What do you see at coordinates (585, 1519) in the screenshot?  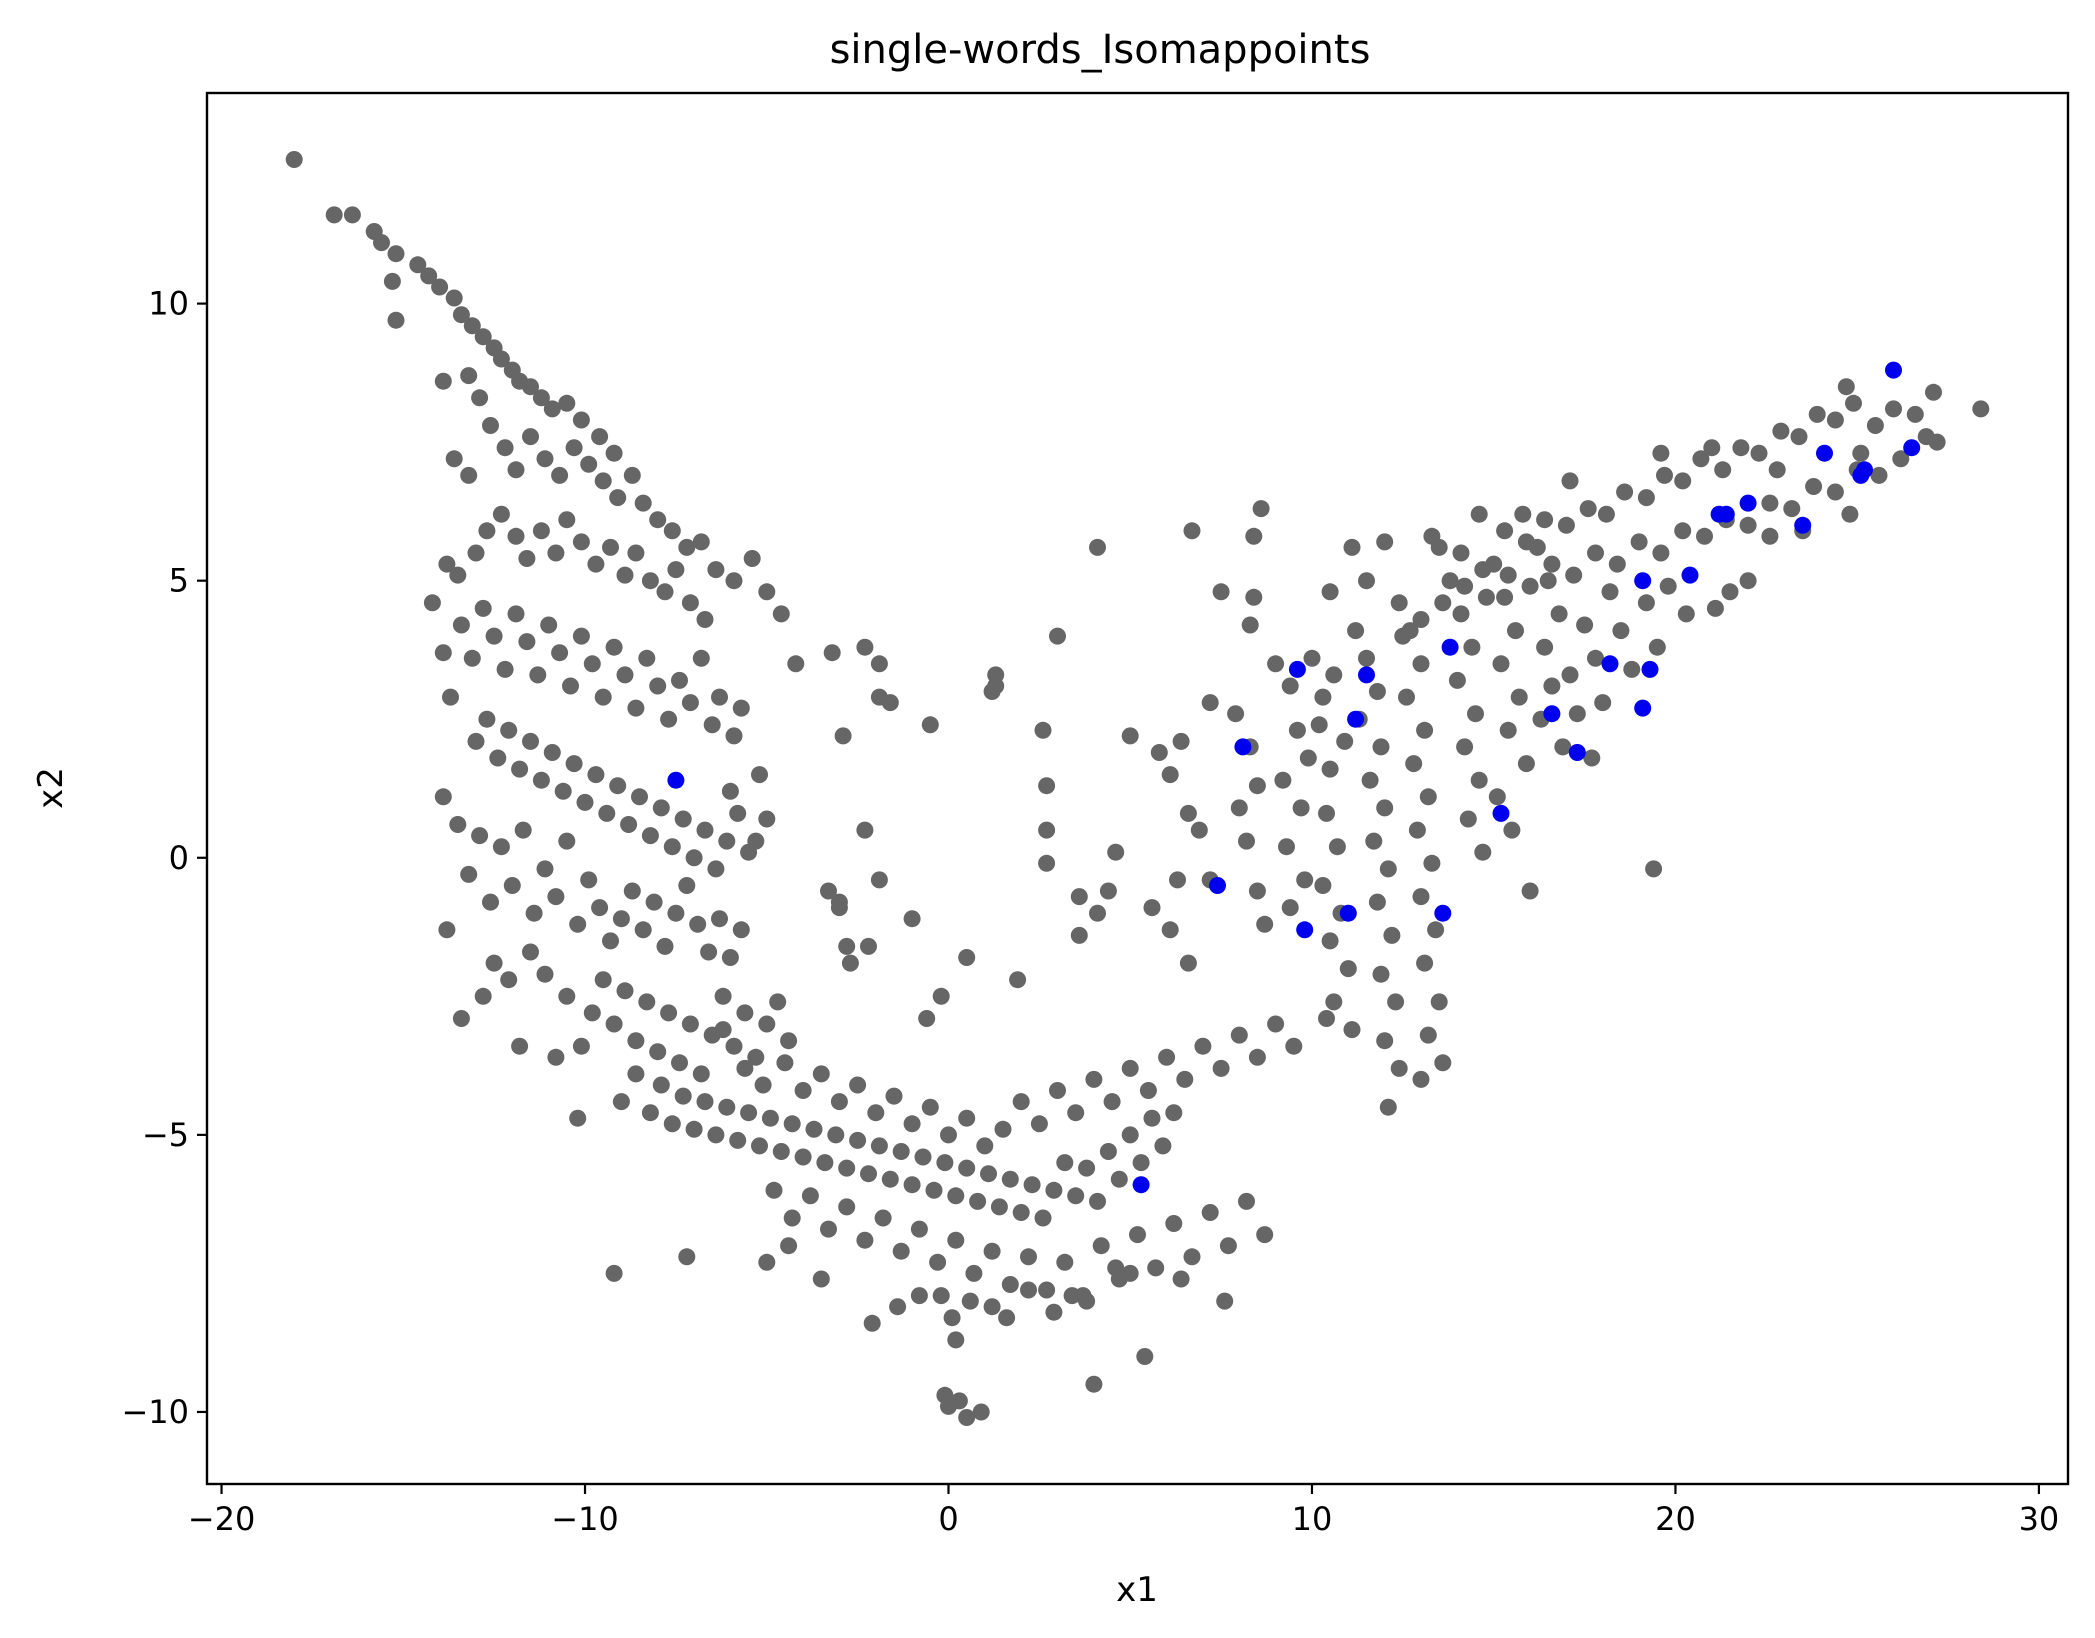 I see `x-tick-label-1: −10` at bounding box center [585, 1519].